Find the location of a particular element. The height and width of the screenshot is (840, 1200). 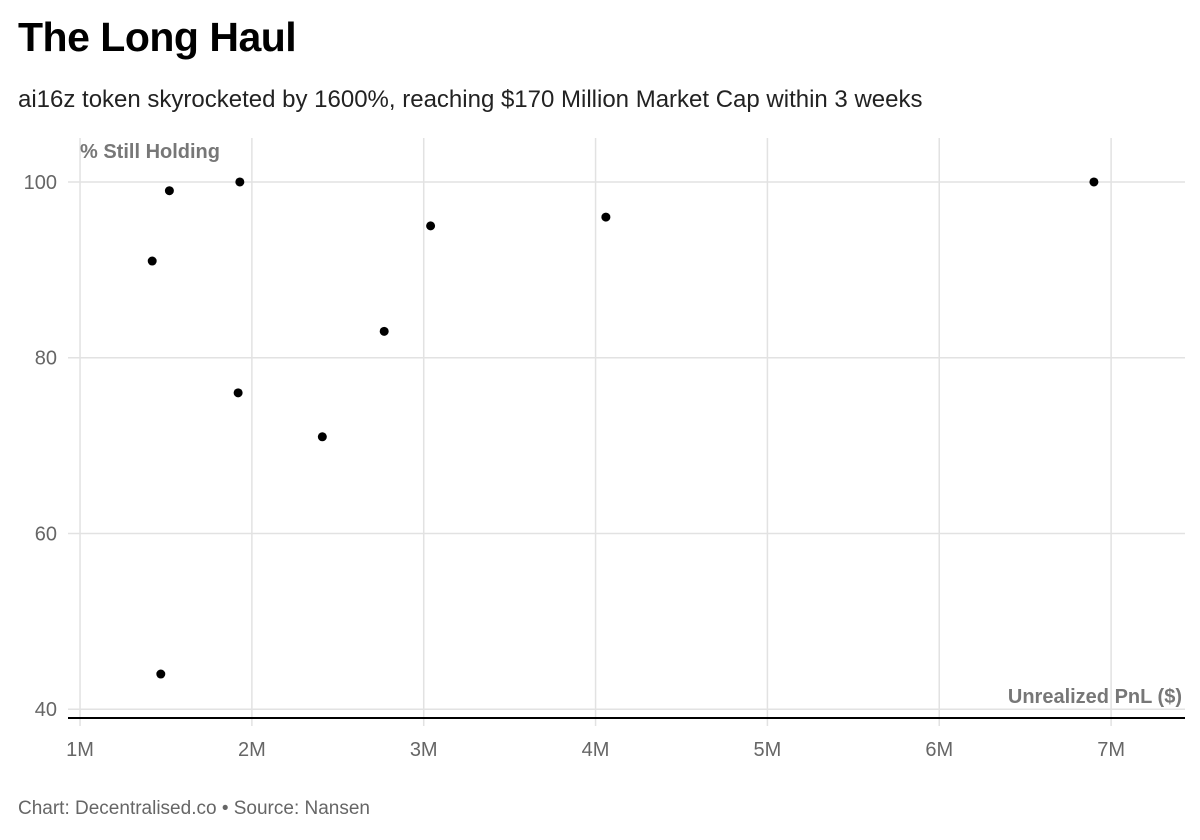

x-axis-title: Unrealized PnL ($) is located at coordinates (1095, 697).